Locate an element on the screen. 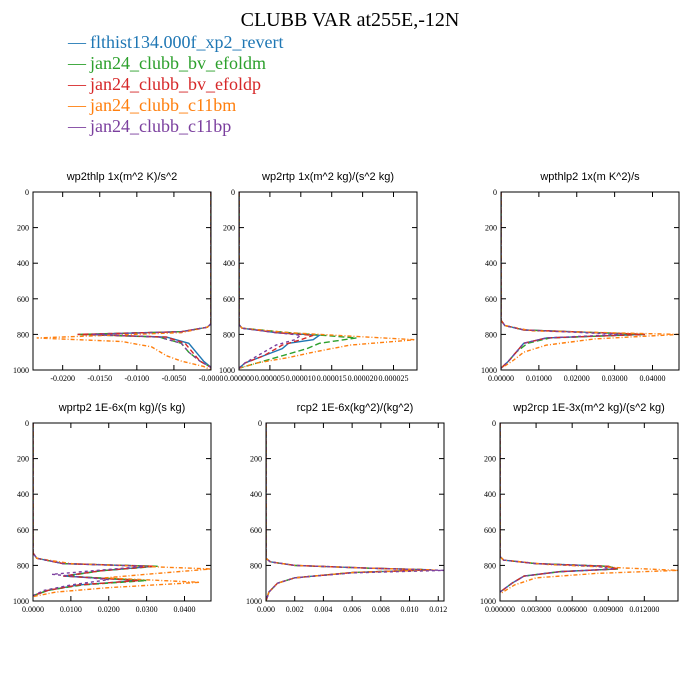  xtick-label-4-2: 0.004 is located at coordinates (323, 609).